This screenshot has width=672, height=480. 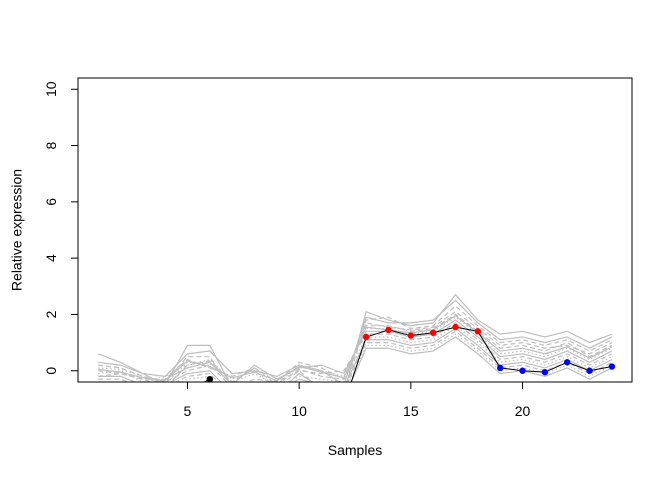 I want to click on x-tick-label: 20, so click(x=523, y=411).